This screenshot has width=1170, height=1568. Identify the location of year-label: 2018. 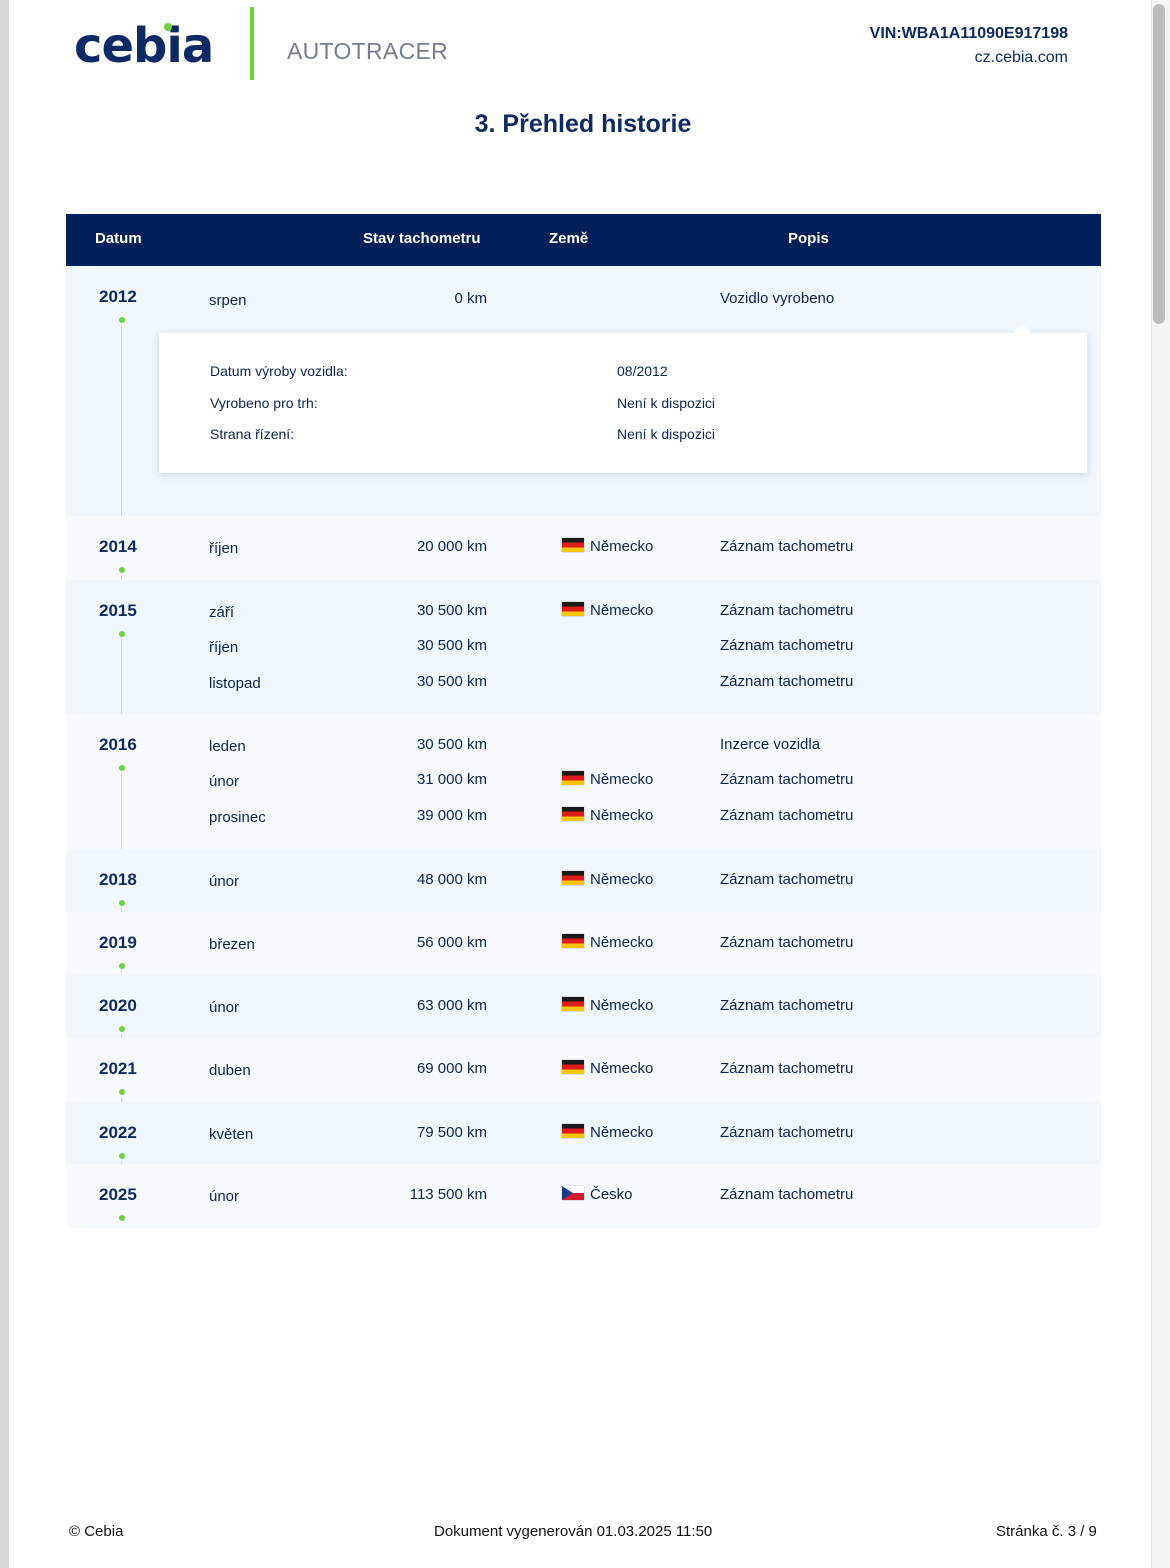
(118, 879).